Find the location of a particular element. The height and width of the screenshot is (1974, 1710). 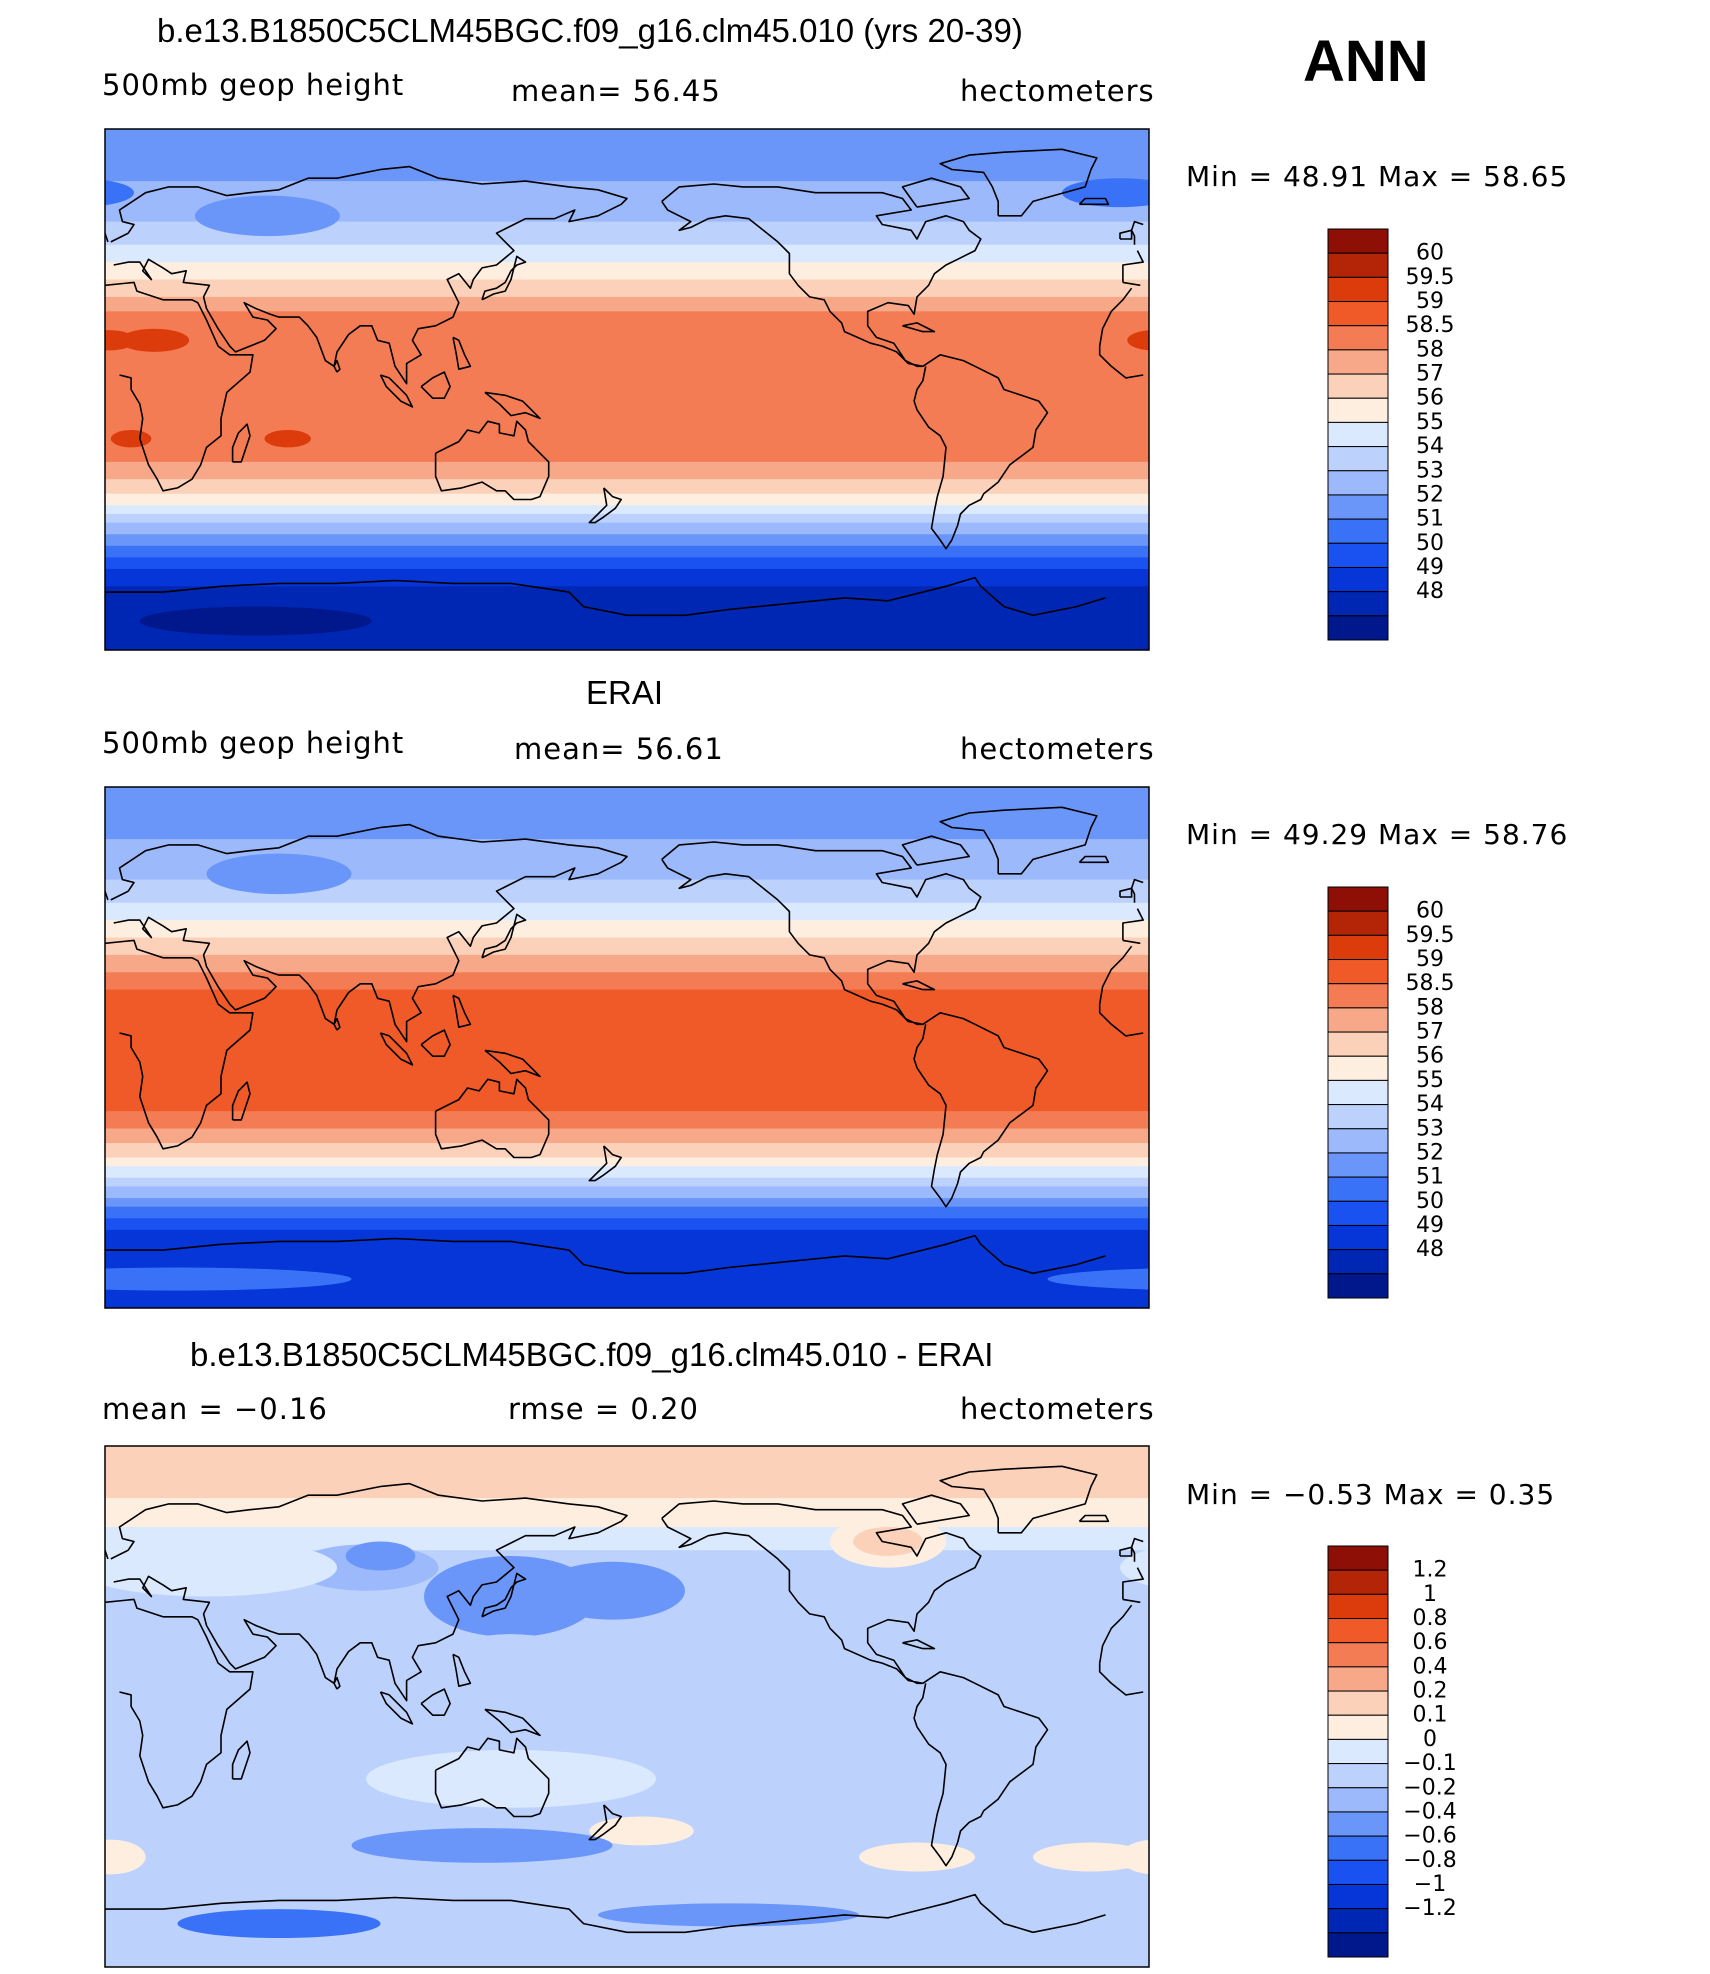

colorbar-label: 48 is located at coordinates (1430, 591).